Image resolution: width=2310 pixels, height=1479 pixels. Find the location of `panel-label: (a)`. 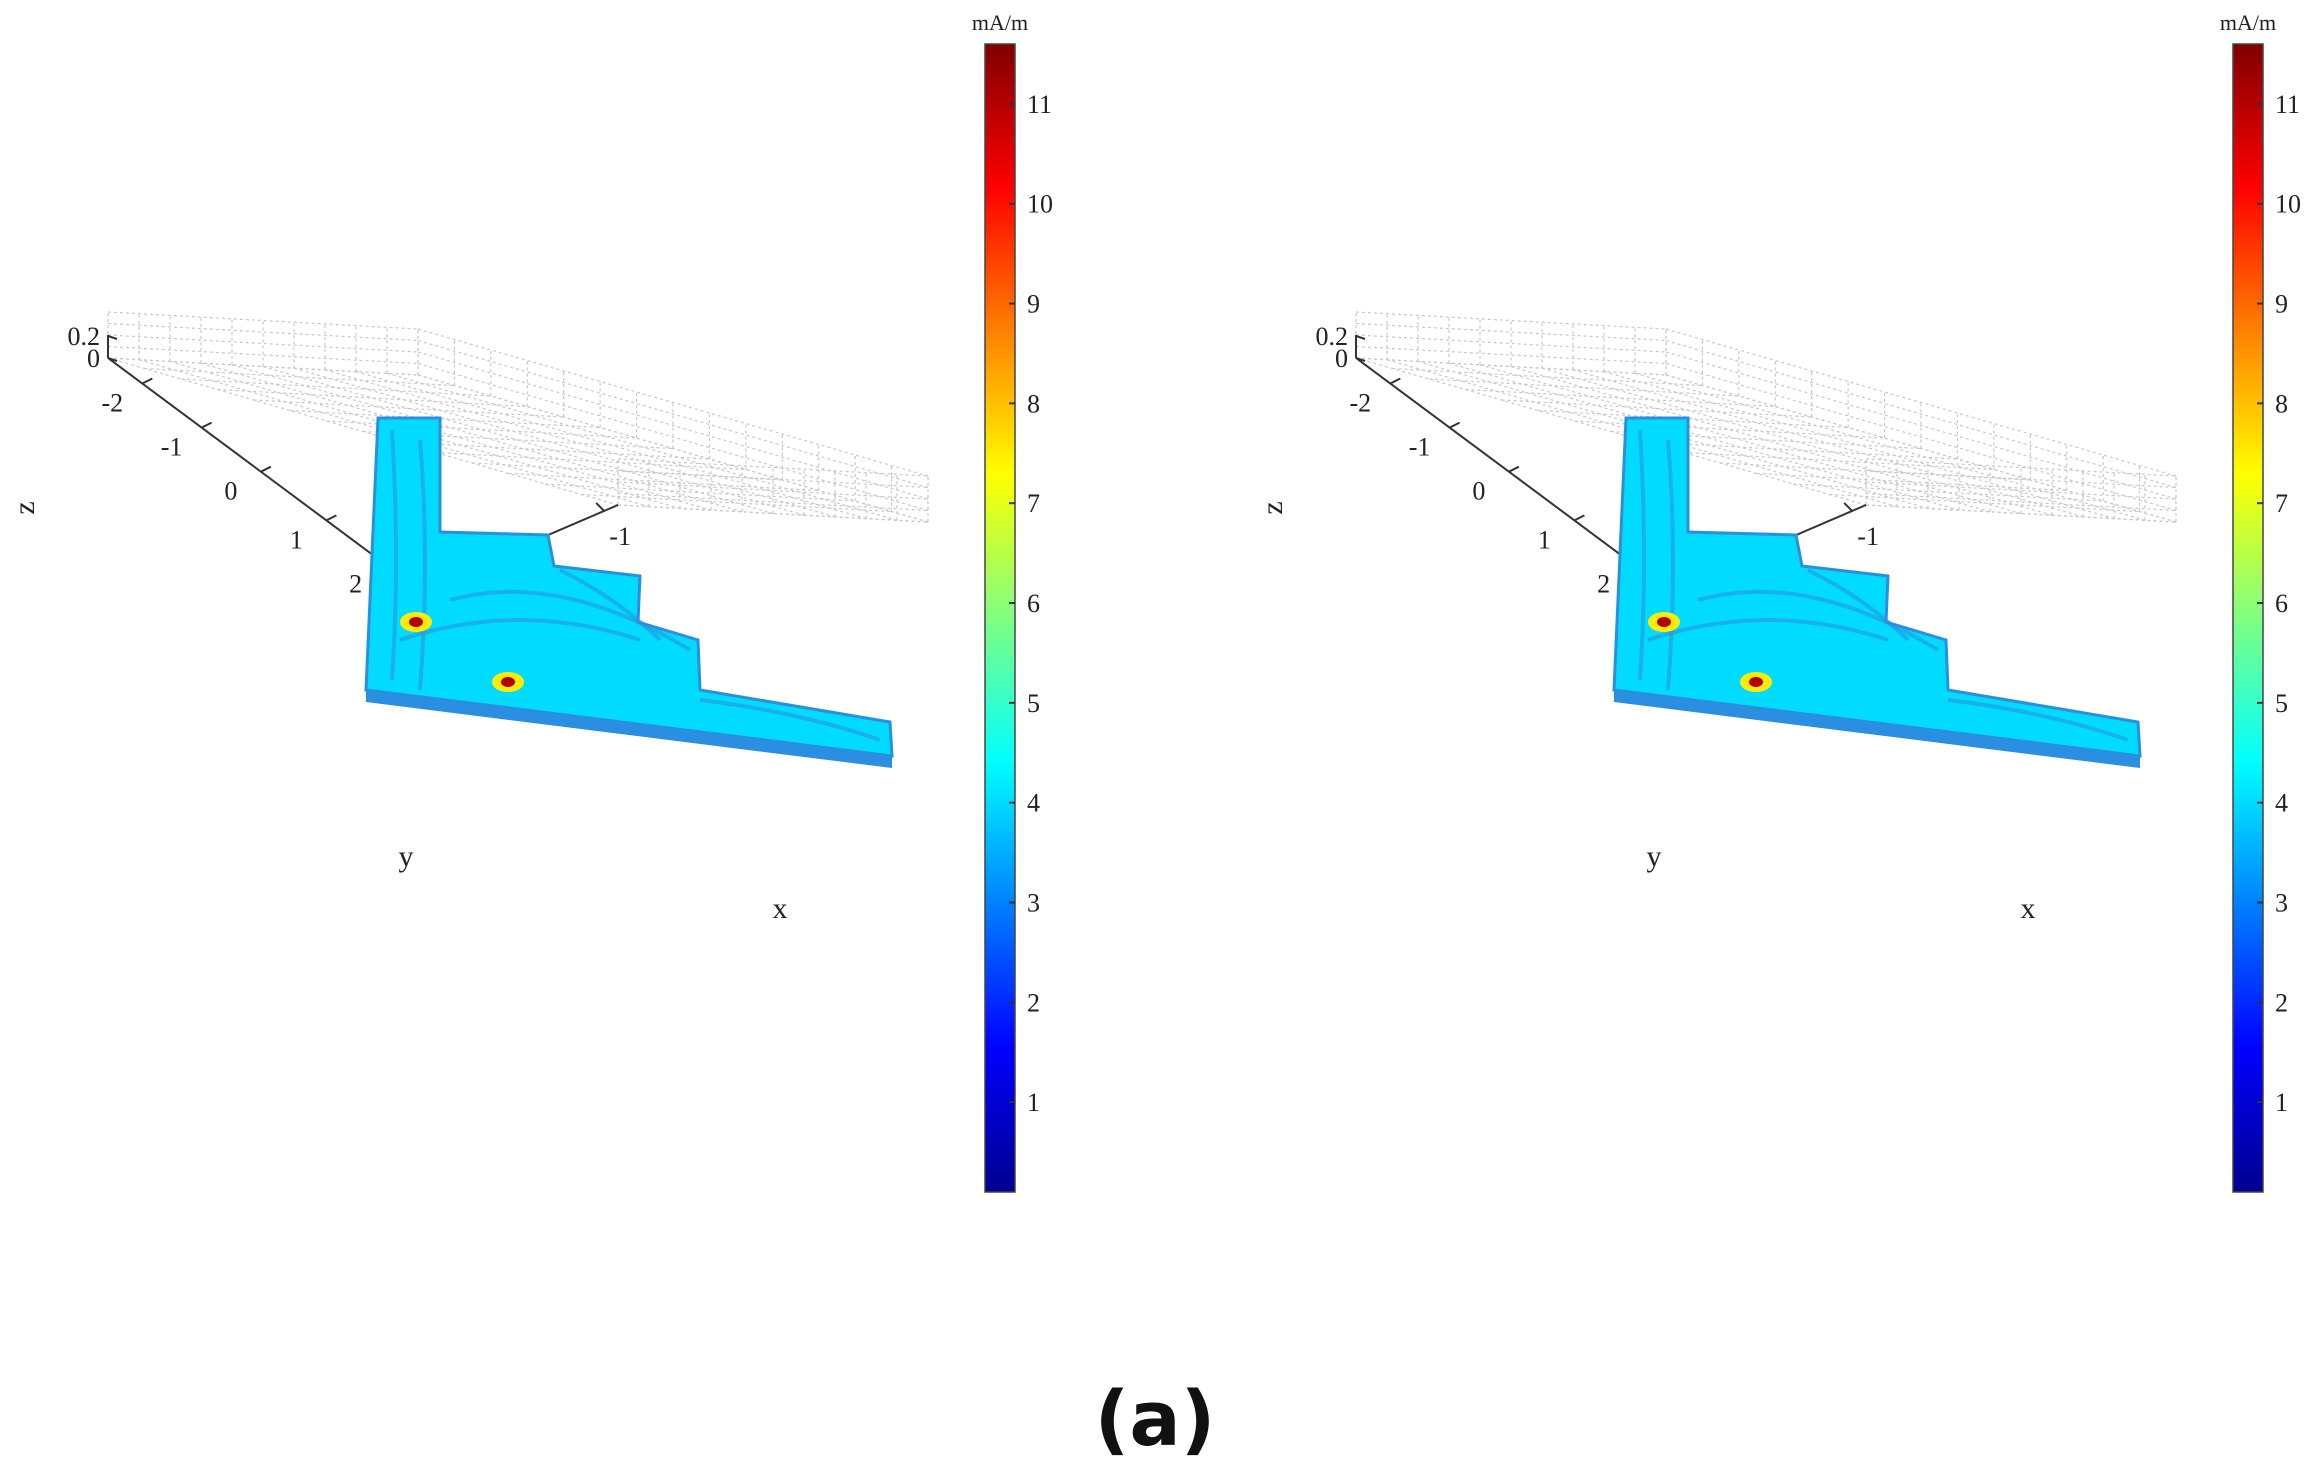

panel-label: (a) is located at coordinates (1155, 1418).